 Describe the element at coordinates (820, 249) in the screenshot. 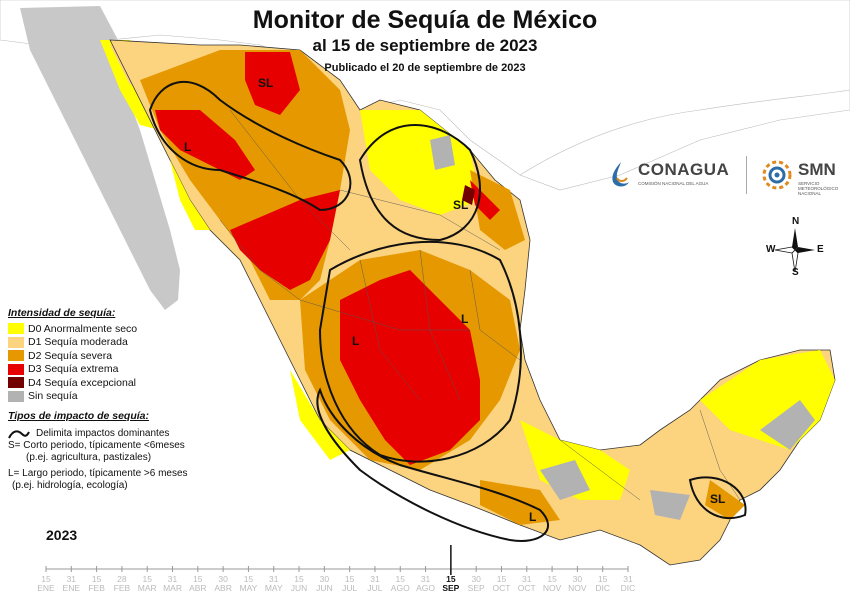

I see `compass-e: E` at that location.